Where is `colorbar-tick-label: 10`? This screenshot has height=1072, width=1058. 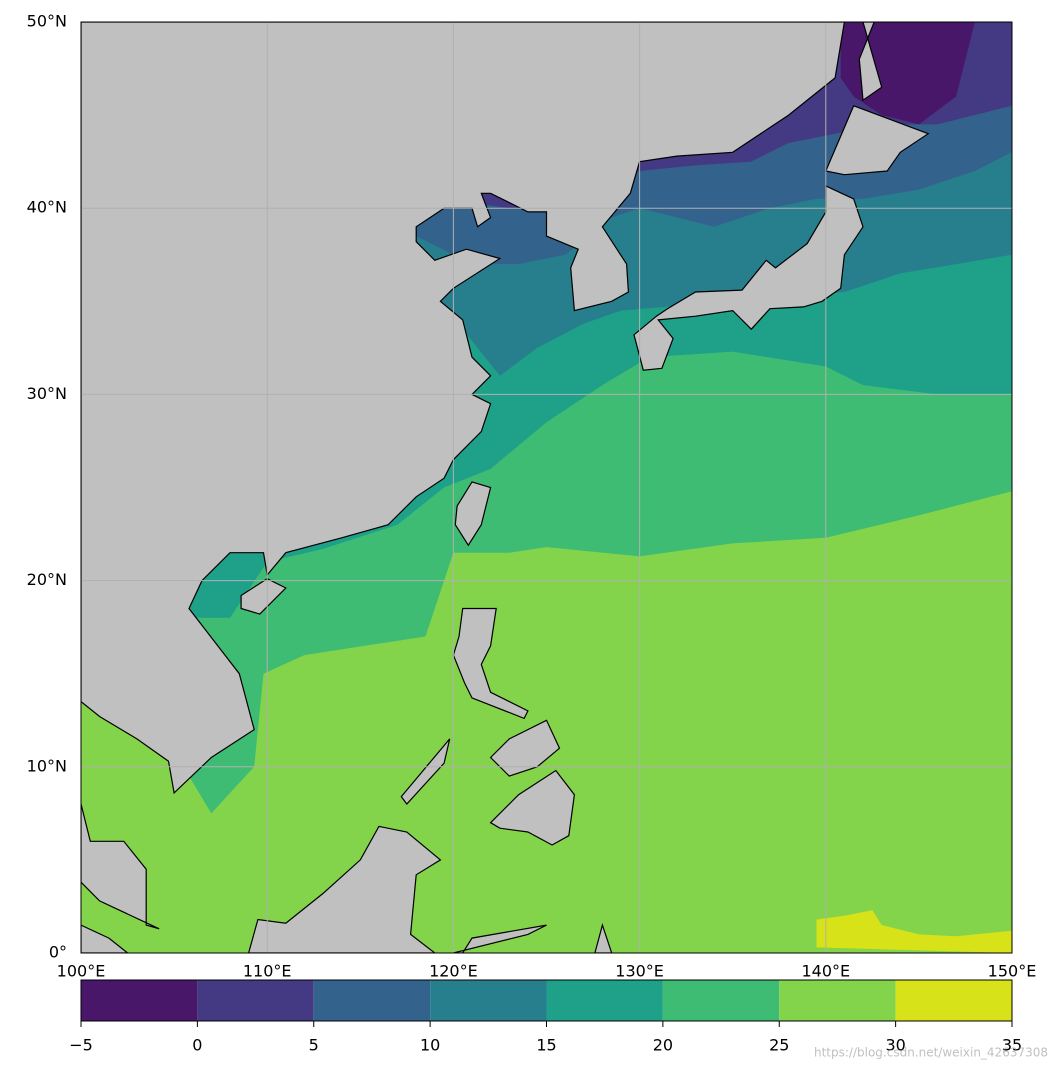 colorbar-tick-label: 10 is located at coordinates (430, 1045).